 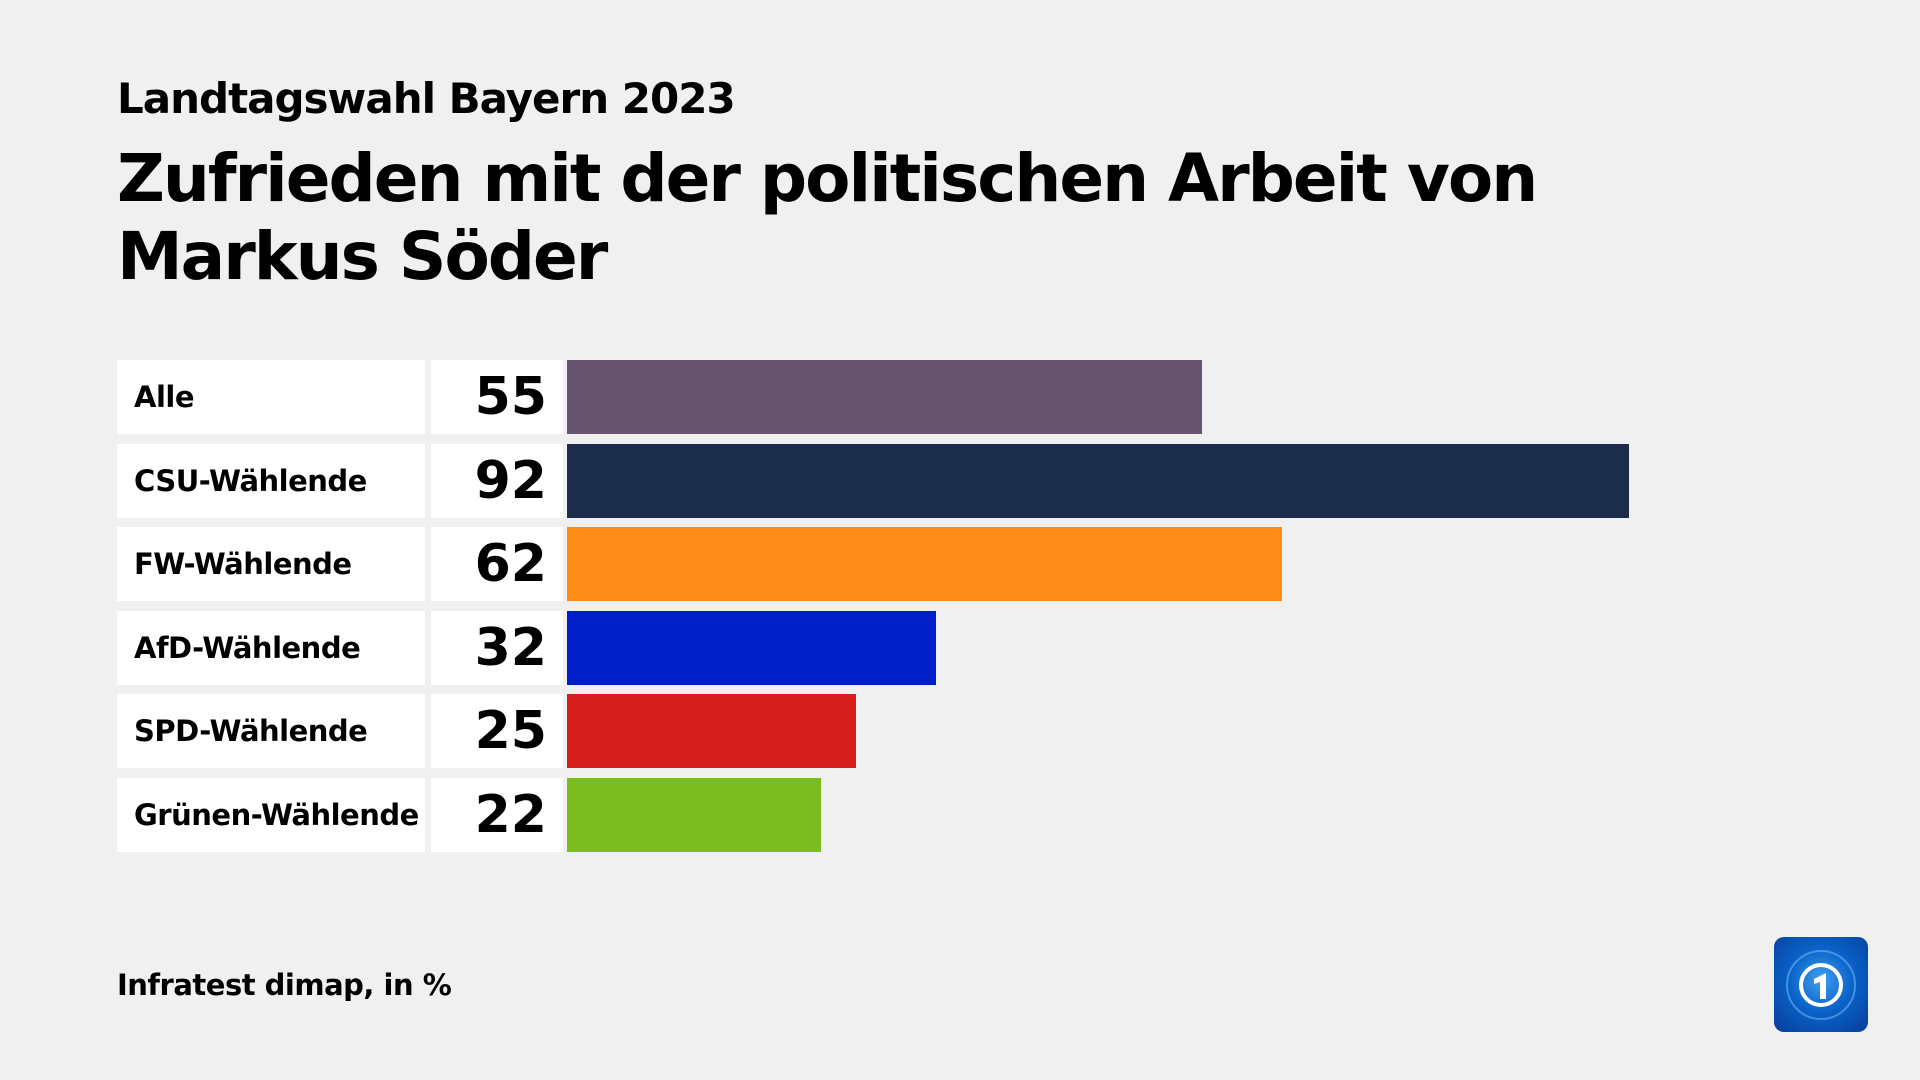 What do you see at coordinates (497, 731) in the screenshot?
I see `data-label: 25` at bounding box center [497, 731].